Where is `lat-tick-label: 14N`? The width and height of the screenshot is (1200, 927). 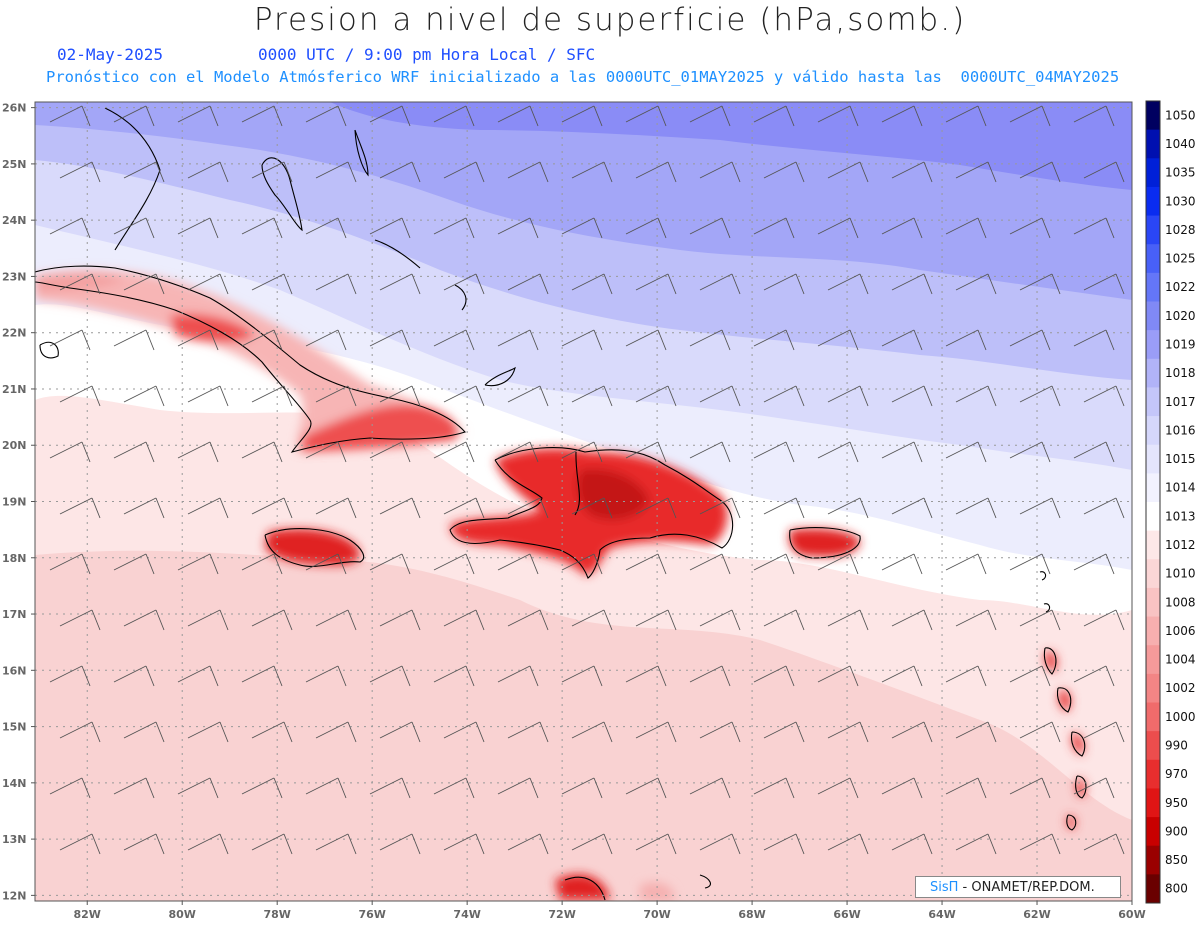 lat-tick-label: 14N is located at coordinates (14, 783).